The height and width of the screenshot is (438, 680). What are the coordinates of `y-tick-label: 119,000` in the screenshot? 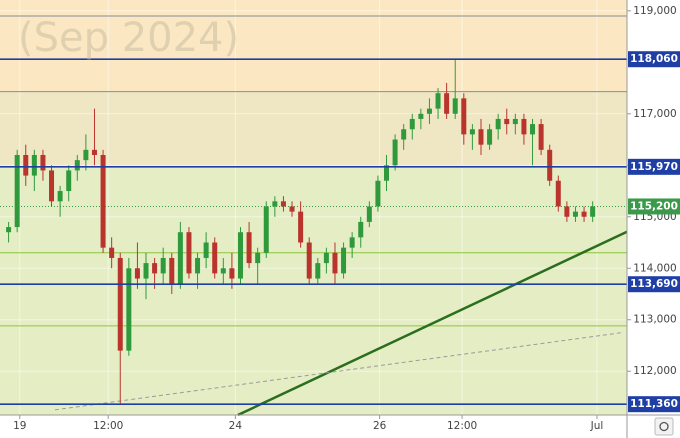 It's located at (654, 11).